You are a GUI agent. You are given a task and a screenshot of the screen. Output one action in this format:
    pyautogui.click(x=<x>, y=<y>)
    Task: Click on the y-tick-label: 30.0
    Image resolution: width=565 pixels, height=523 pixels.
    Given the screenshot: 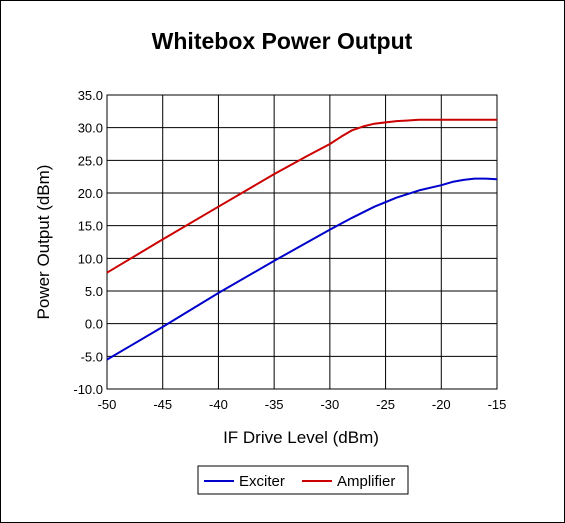 What is the action you would take?
    pyautogui.click(x=90, y=128)
    